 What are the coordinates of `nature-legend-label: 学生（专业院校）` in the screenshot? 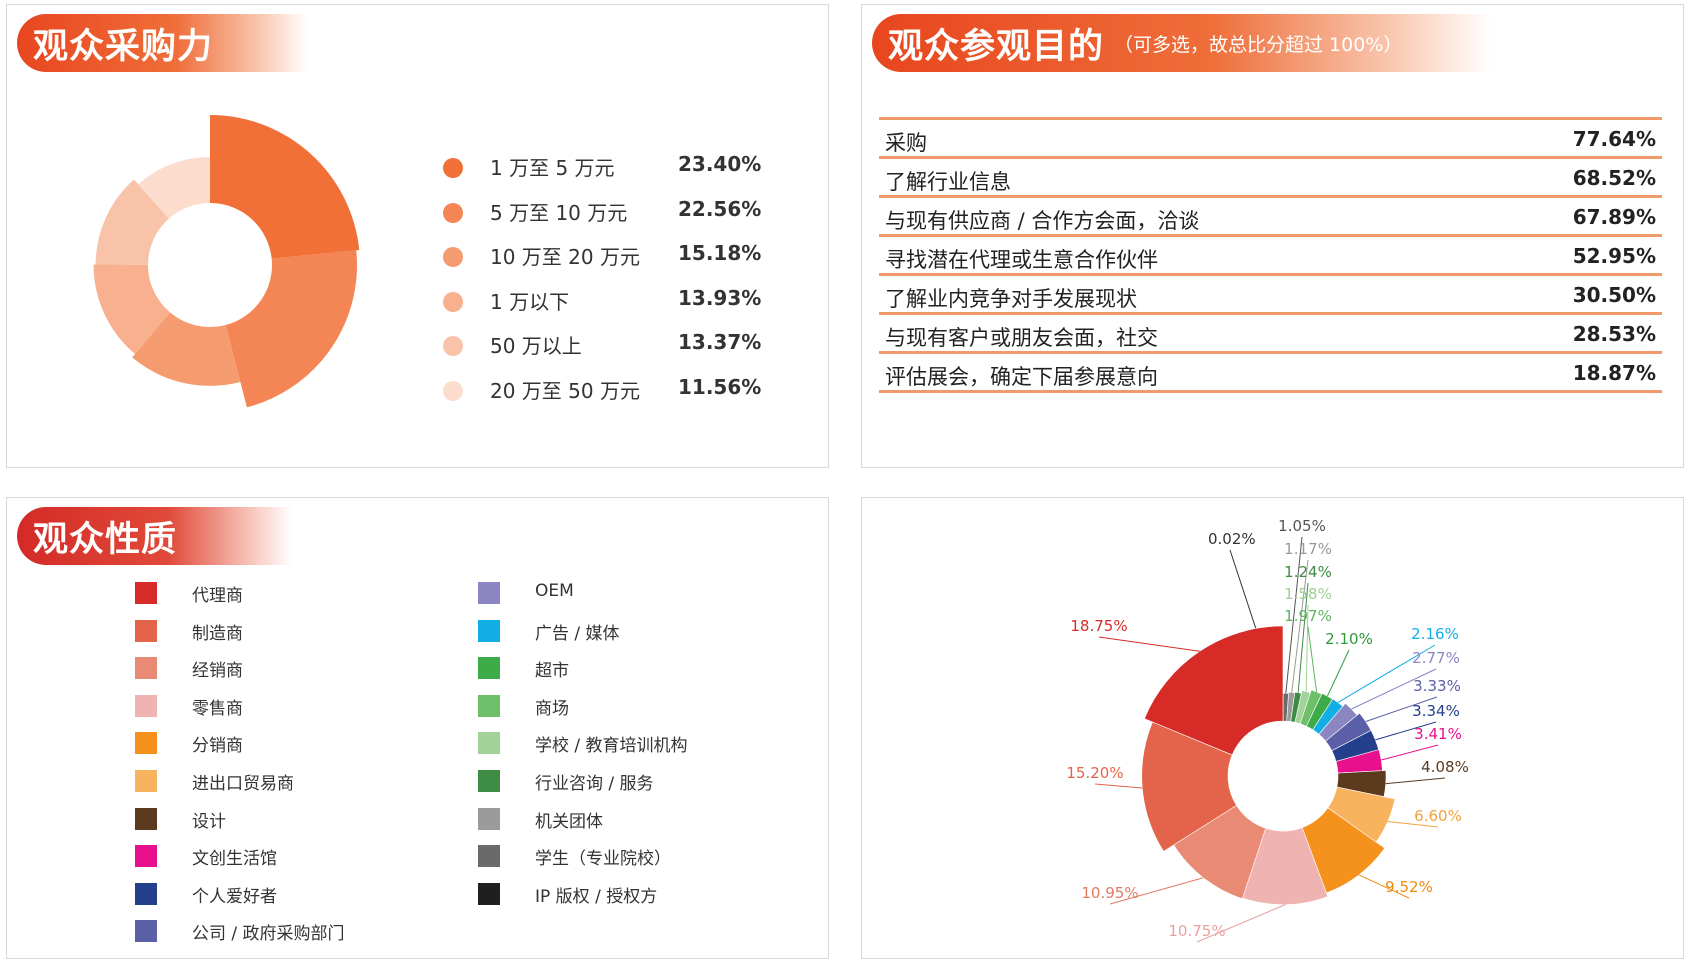 It's located at (603, 859).